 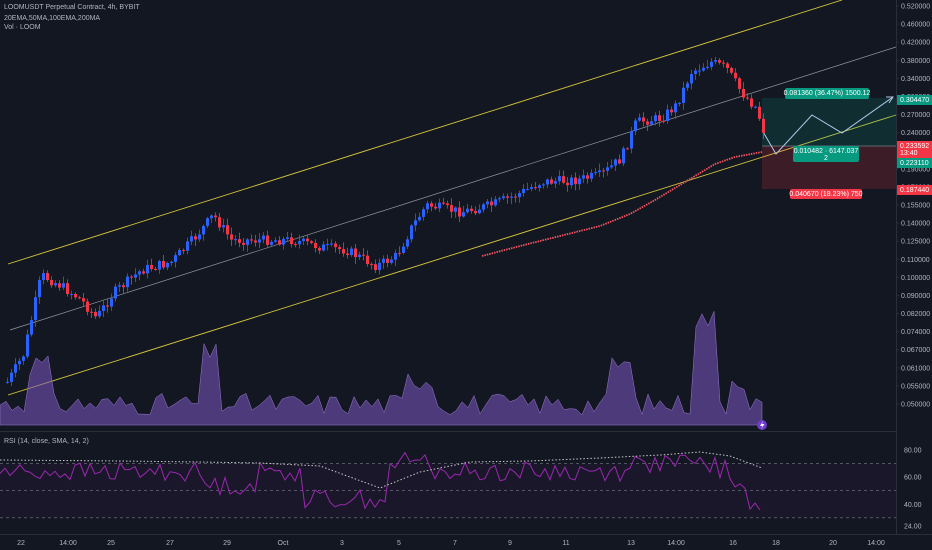 What do you see at coordinates (46, 441) in the screenshot?
I see `rsi-legend: RSI (14, close, SMA, 14, 2)` at bounding box center [46, 441].